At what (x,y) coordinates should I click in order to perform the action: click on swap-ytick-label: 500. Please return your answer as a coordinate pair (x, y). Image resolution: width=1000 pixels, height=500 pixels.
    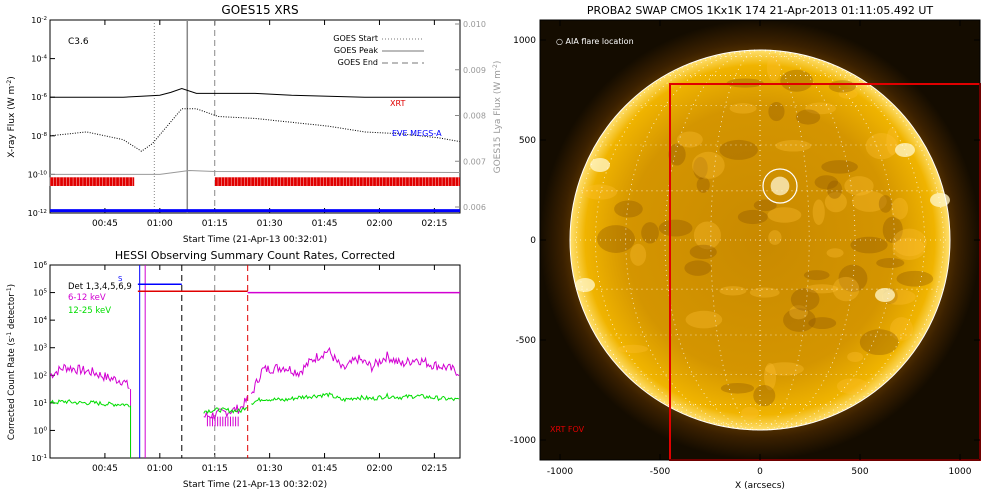
    Looking at the image, I should click on (527, 141).